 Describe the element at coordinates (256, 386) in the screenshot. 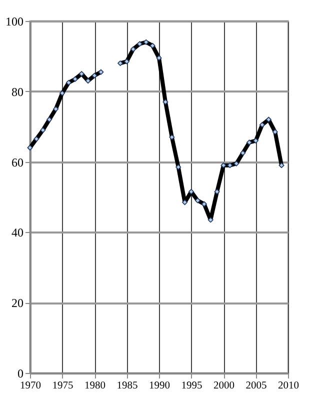

I see `x-tick-label: 2005` at that location.